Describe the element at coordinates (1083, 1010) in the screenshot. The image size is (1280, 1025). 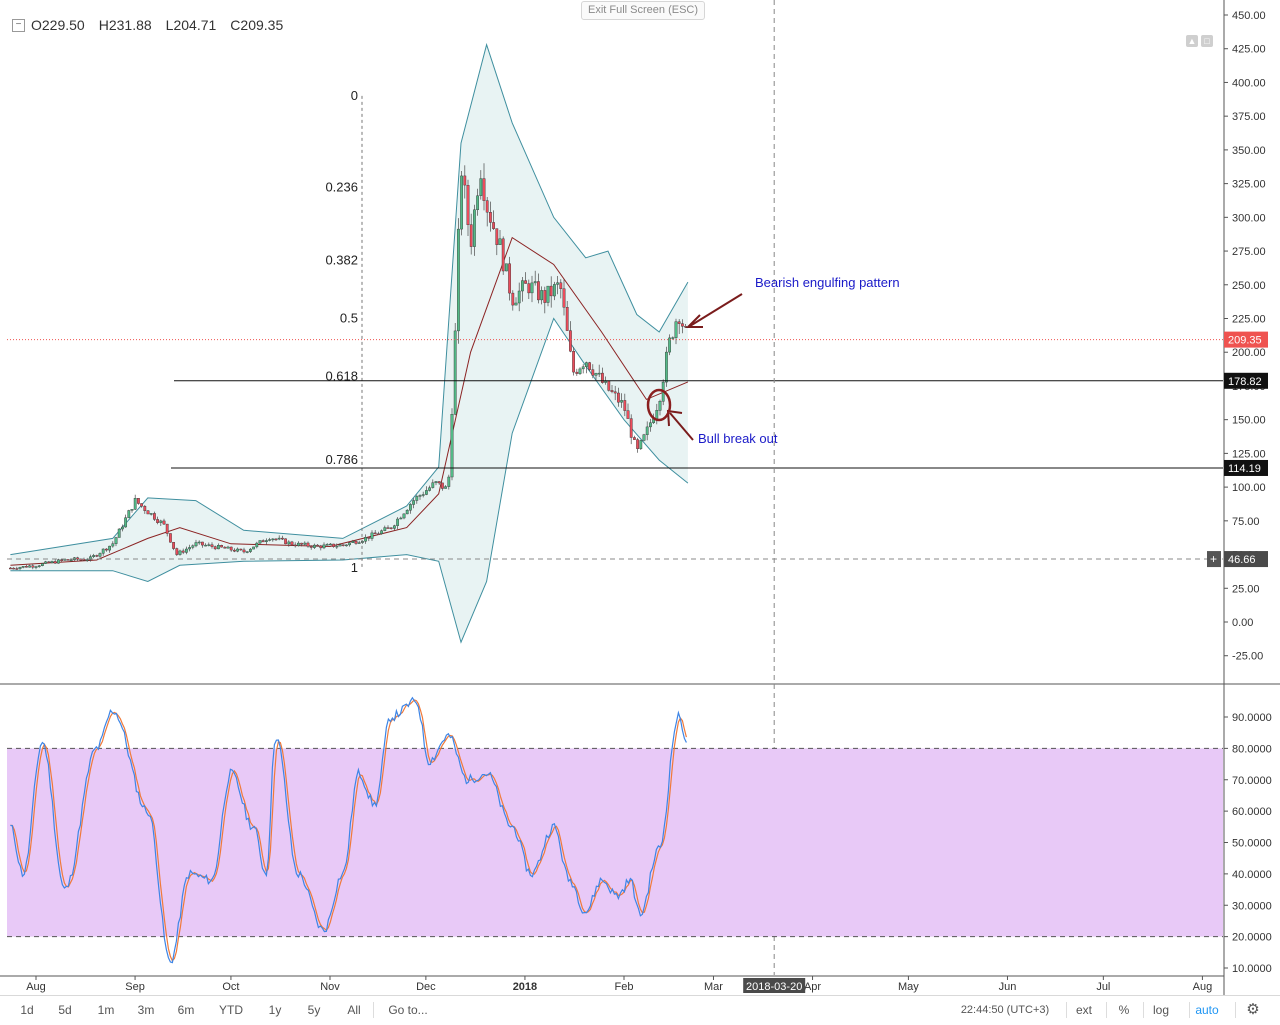
I see `scale-option-ext: ext` at that location.